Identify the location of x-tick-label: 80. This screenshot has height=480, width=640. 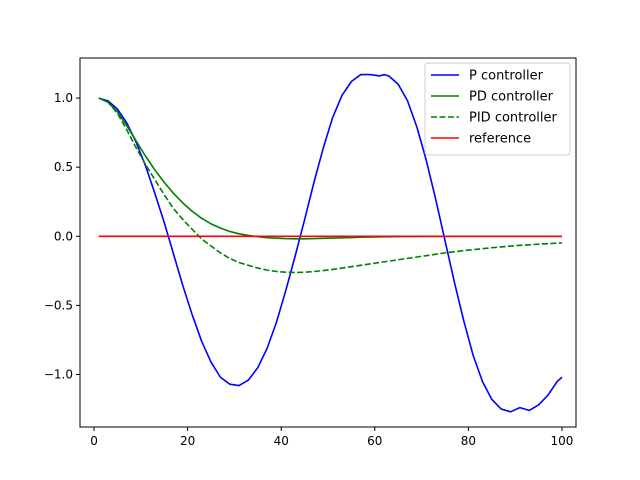
(468, 441).